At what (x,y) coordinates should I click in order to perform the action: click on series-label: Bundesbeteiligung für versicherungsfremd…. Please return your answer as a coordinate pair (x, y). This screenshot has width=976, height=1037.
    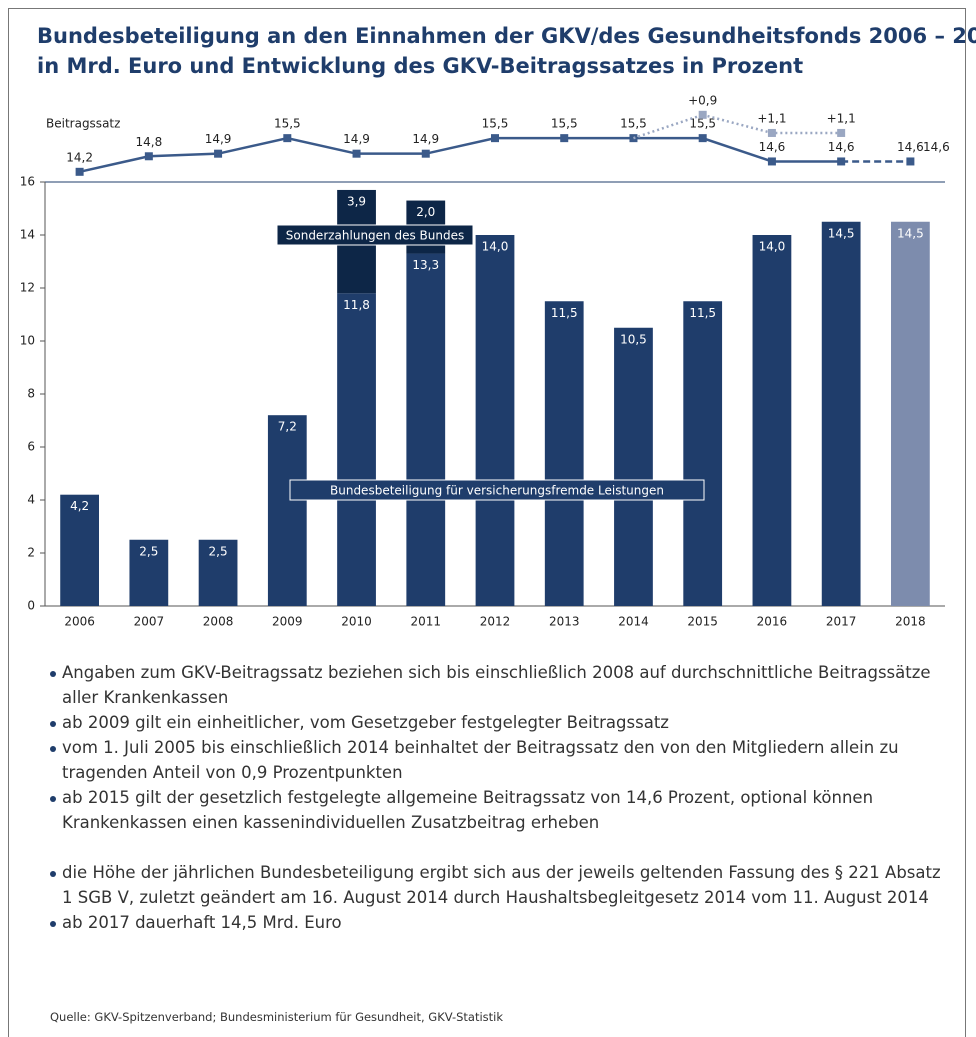
    Looking at the image, I should click on (497, 491).